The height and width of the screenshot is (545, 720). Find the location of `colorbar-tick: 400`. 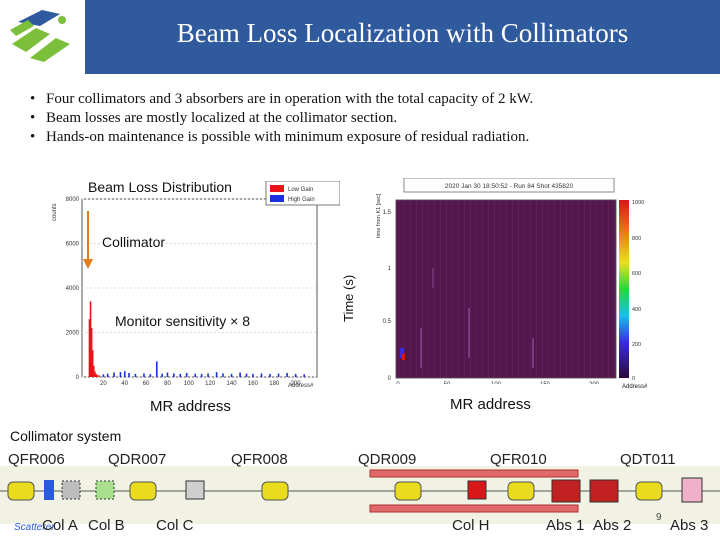

colorbar-tick: 400 is located at coordinates (636, 310).